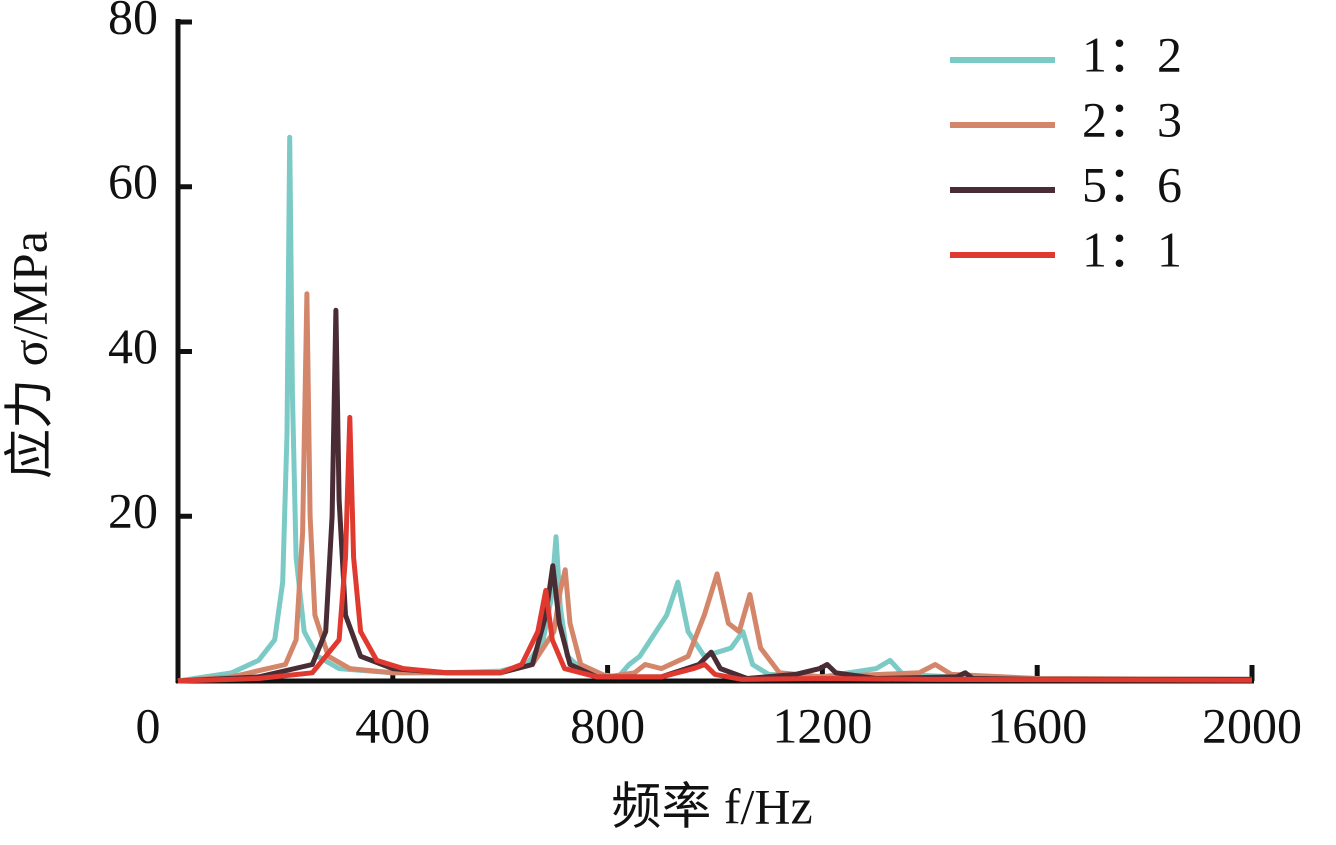 The width and height of the screenshot is (1336, 845). What do you see at coordinates (133, 511) in the screenshot?
I see `y-tick-label: 20` at bounding box center [133, 511].